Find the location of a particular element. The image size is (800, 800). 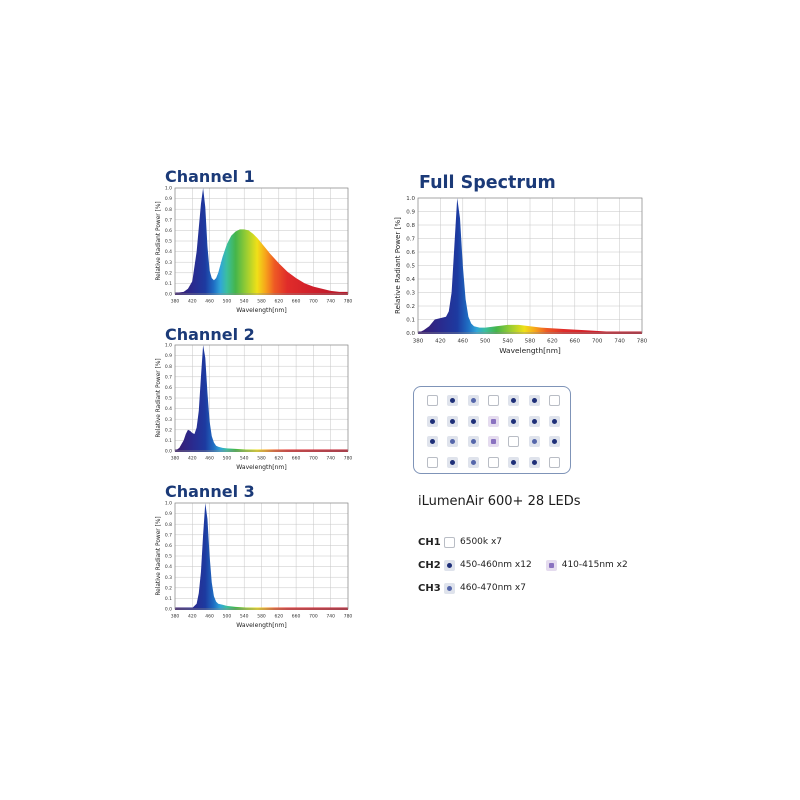

y-tick-label: 0.1 is located at coordinates (168, 284).